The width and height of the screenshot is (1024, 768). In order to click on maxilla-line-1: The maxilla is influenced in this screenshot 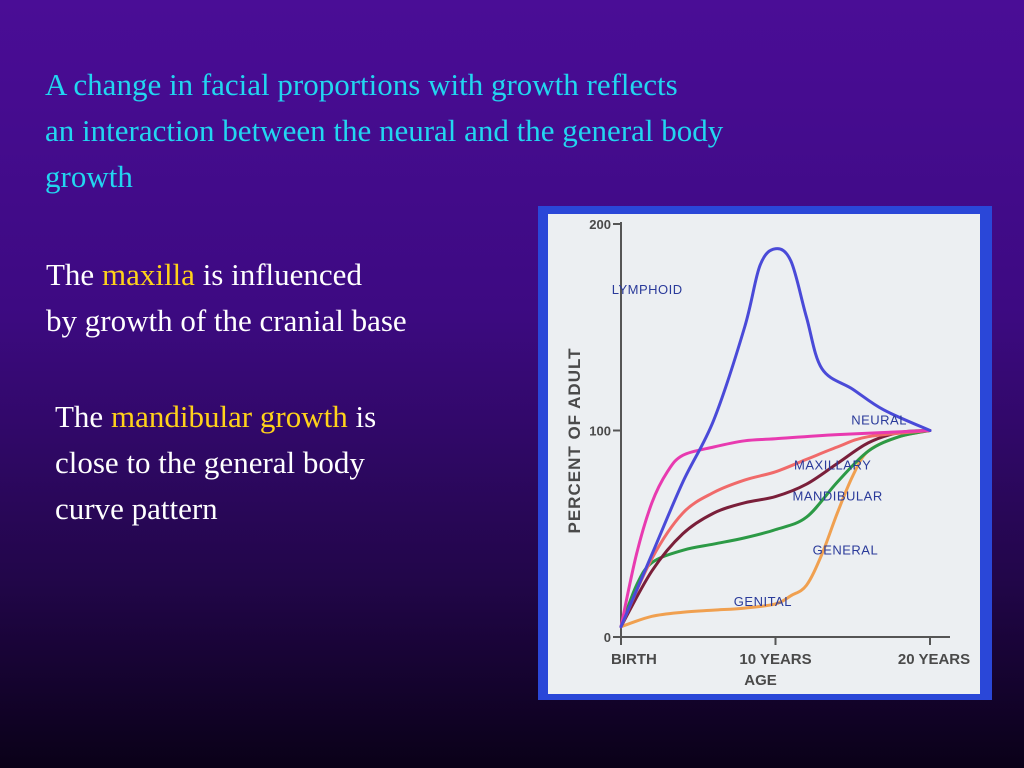, I will do `click(226, 275)`.